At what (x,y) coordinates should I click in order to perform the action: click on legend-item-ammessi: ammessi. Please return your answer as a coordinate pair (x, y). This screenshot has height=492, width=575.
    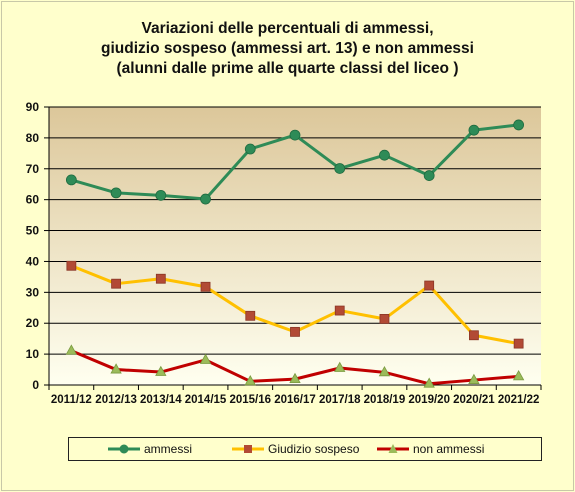
    Looking at the image, I should click on (149, 449).